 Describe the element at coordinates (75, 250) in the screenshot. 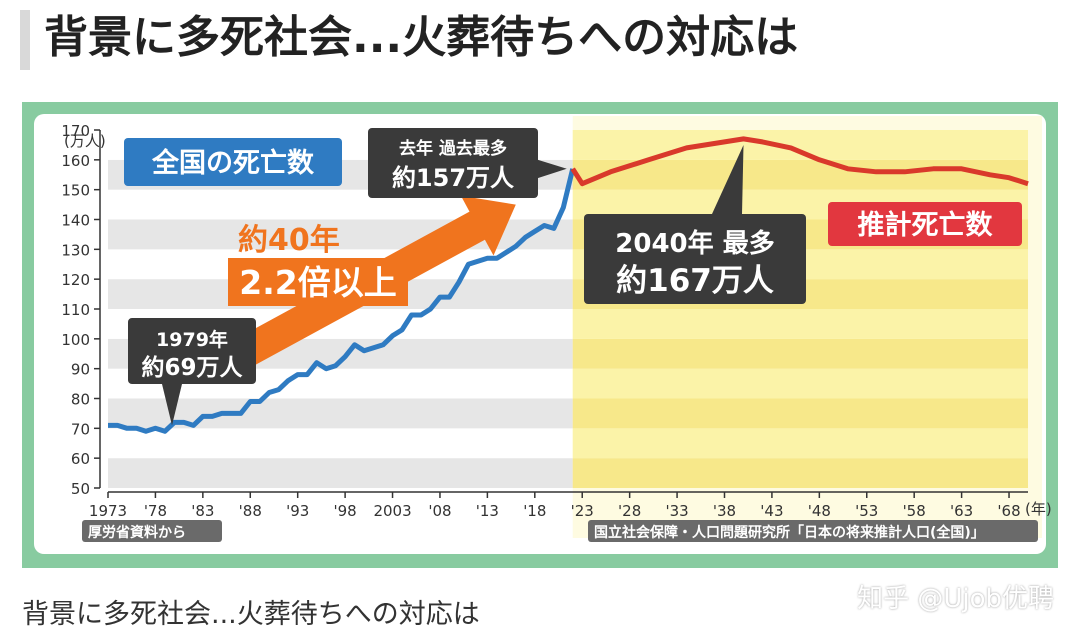

I see `y-tick-label: 130` at that location.